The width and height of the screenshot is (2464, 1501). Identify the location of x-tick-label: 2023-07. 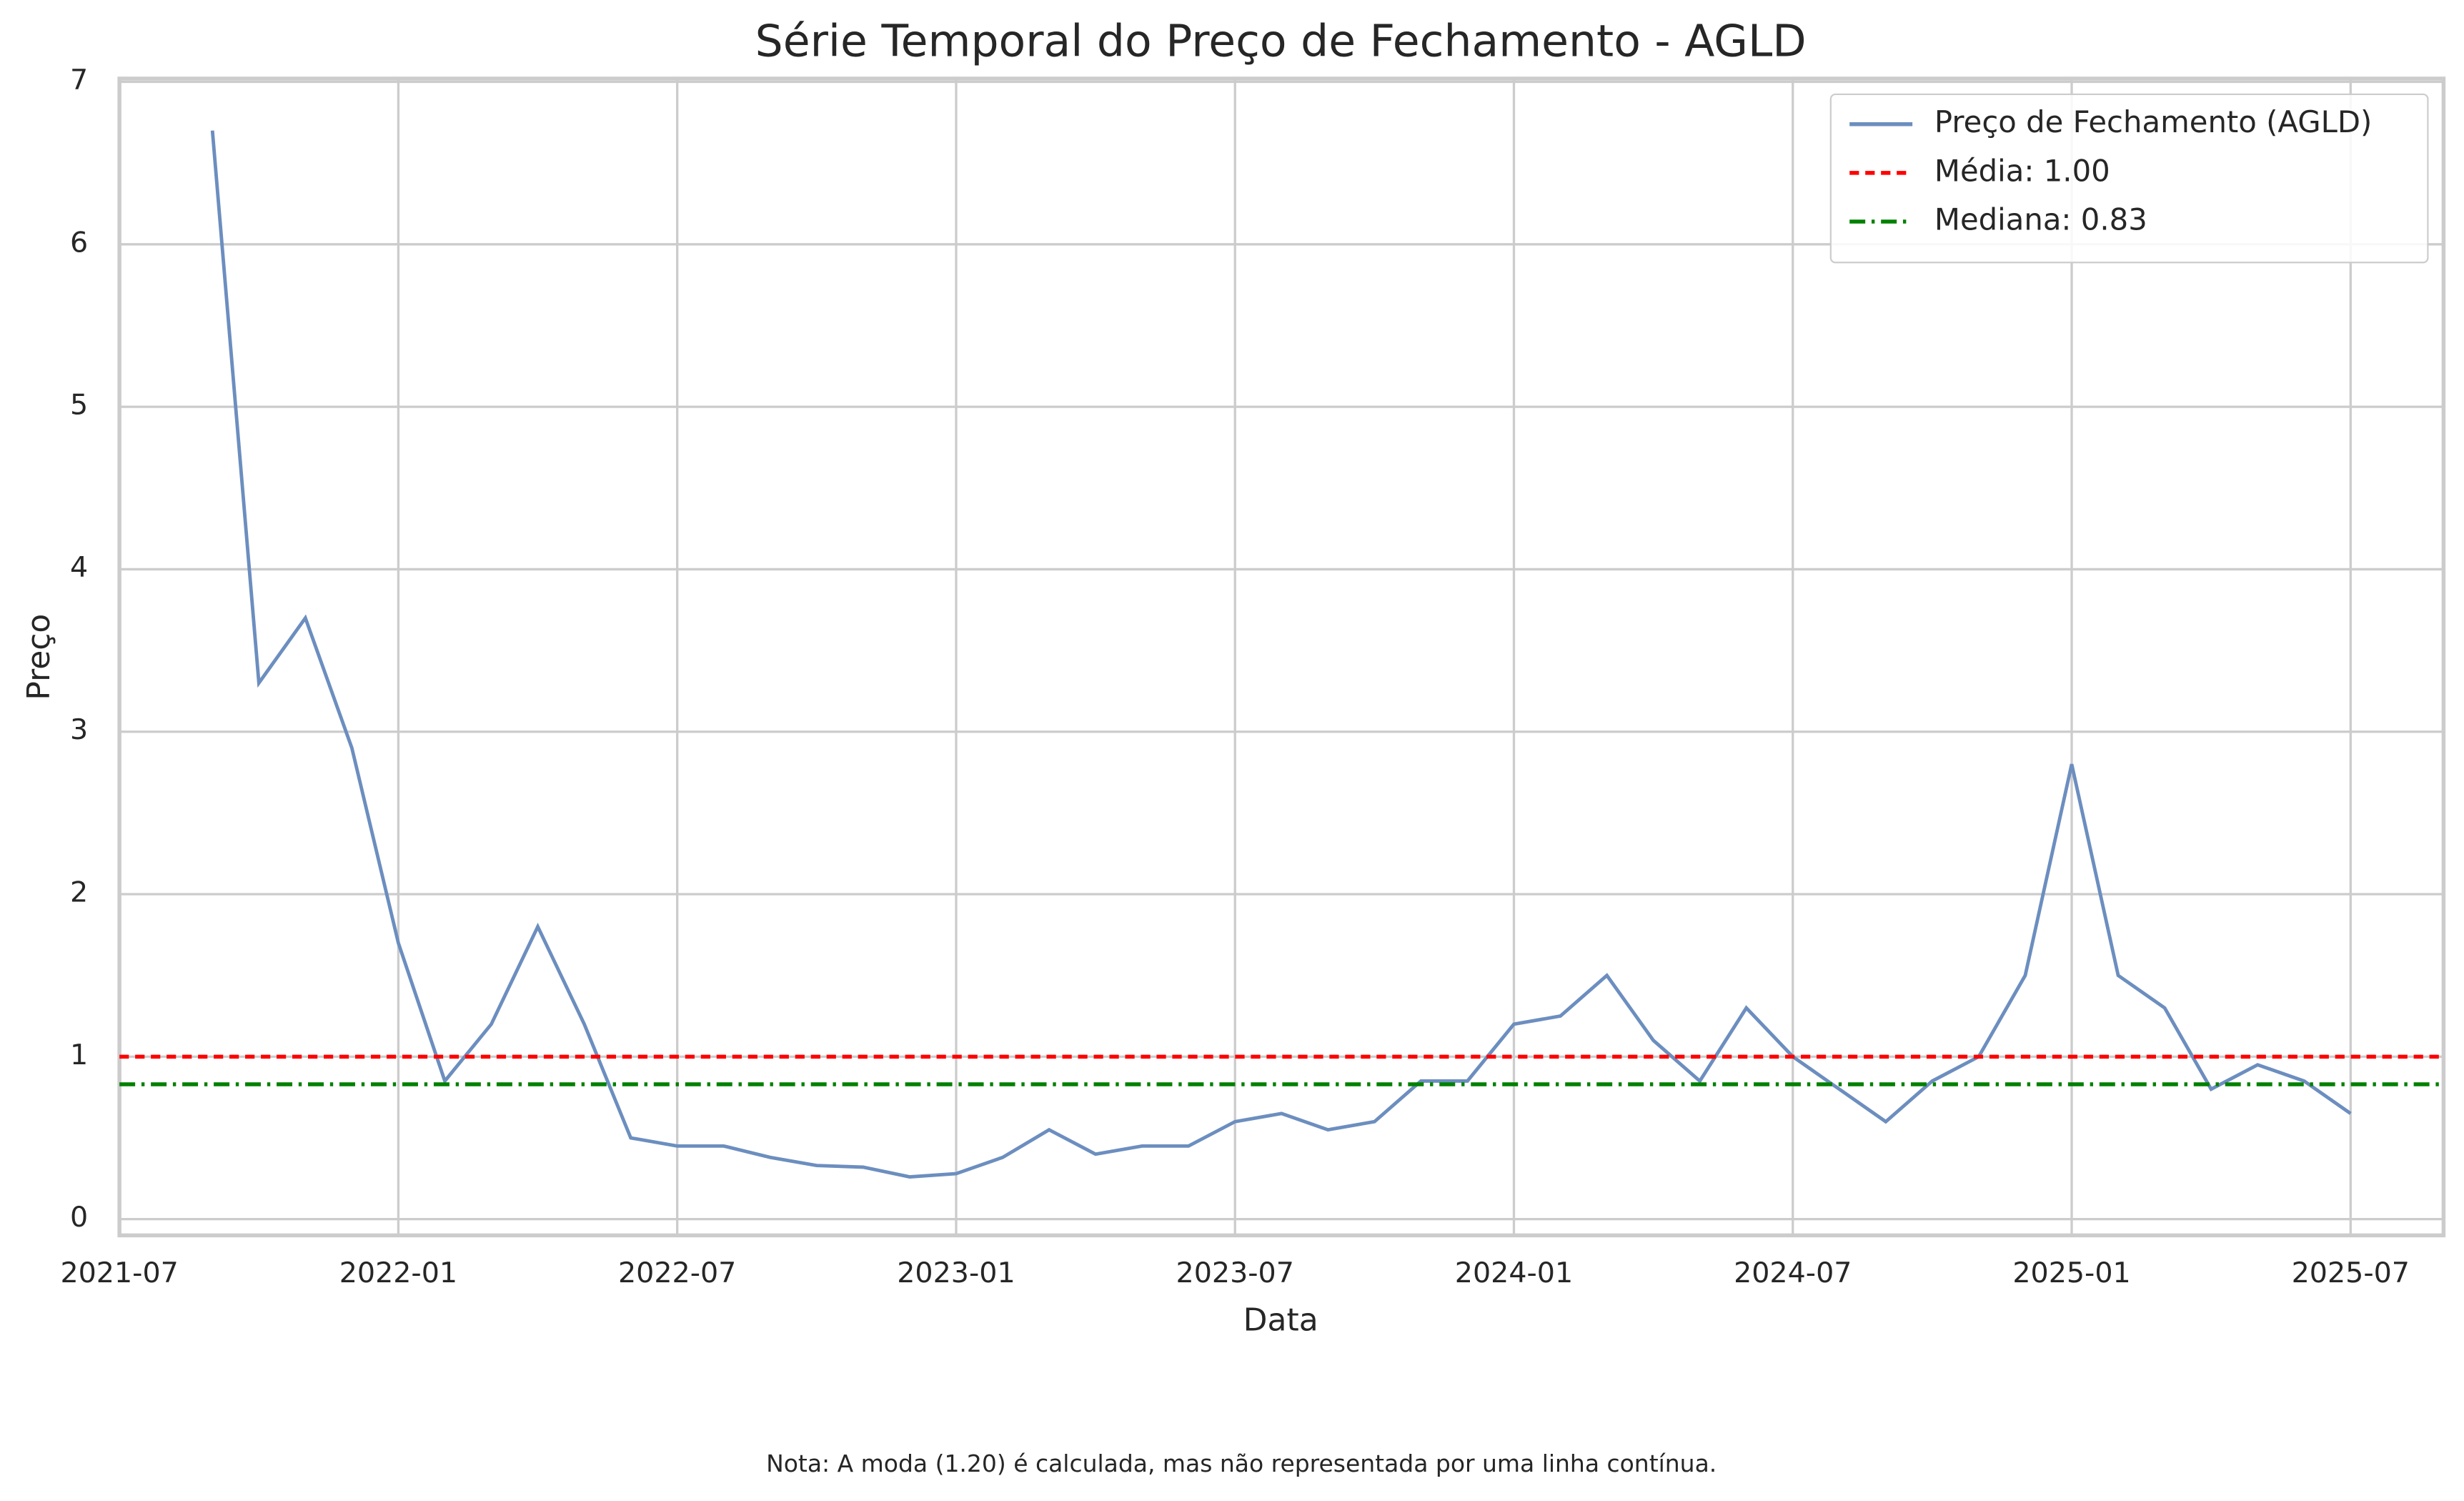
(1235, 1273).